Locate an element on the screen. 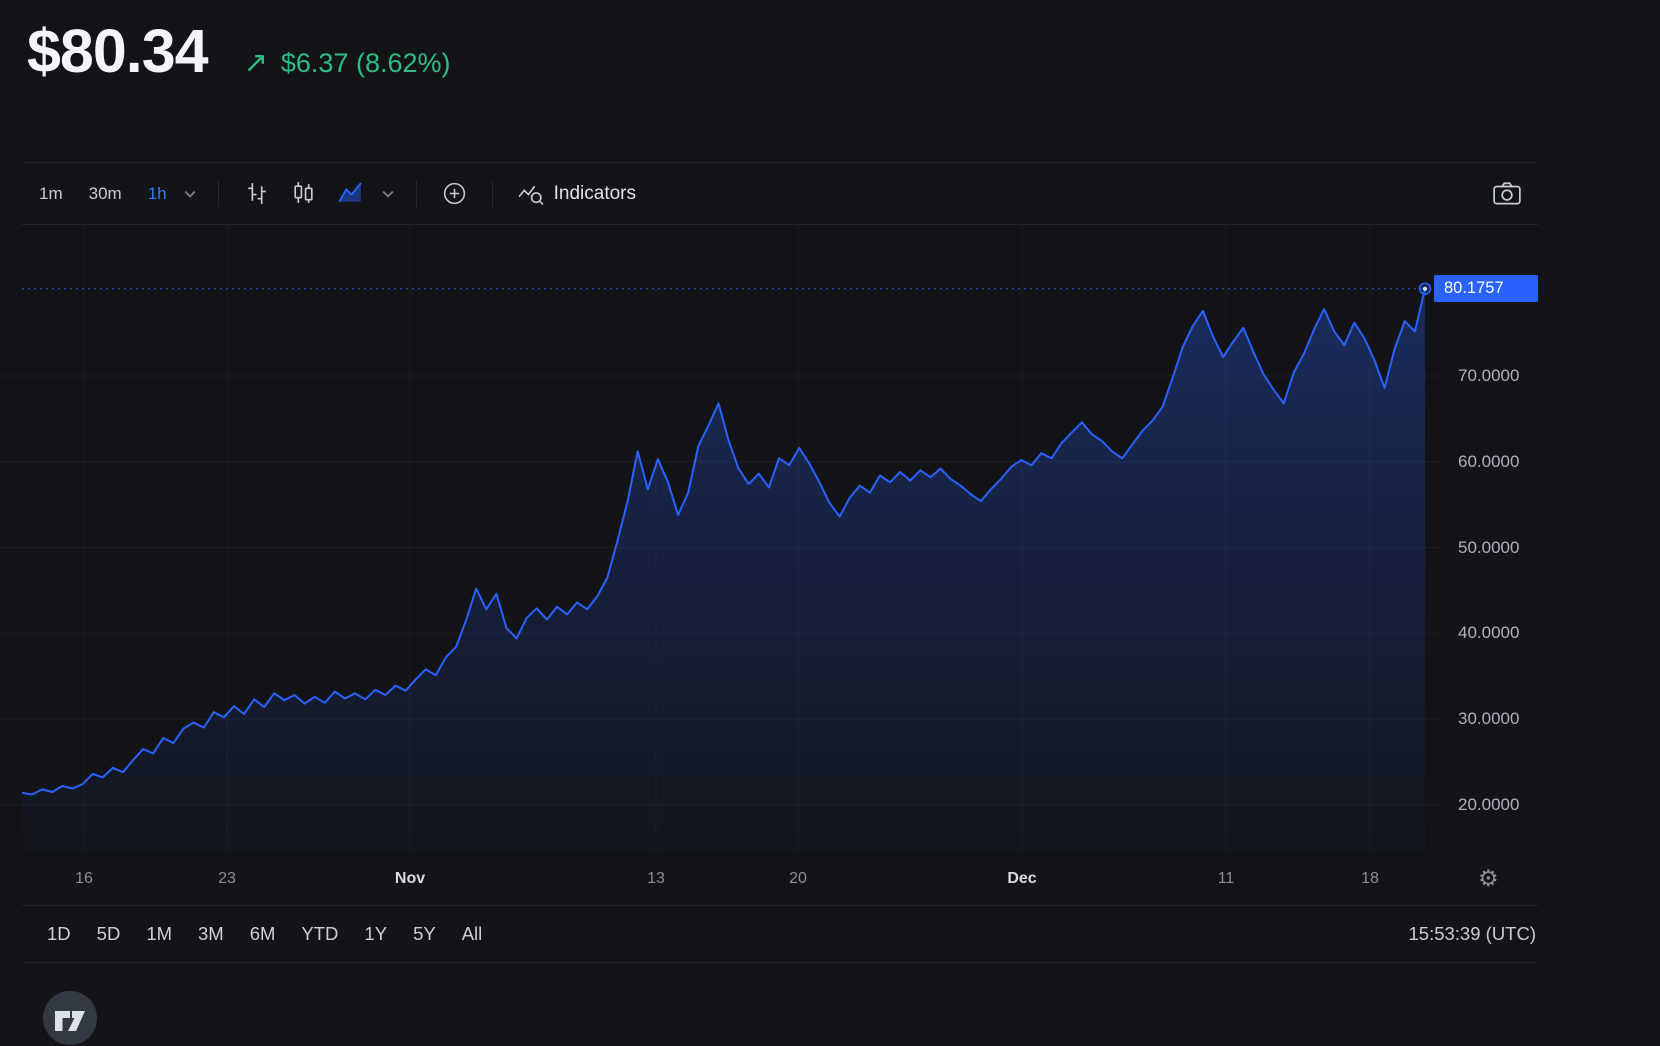 The height and width of the screenshot is (1046, 1660). price-axis-label: 30.0000 is located at coordinates (1489, 719).